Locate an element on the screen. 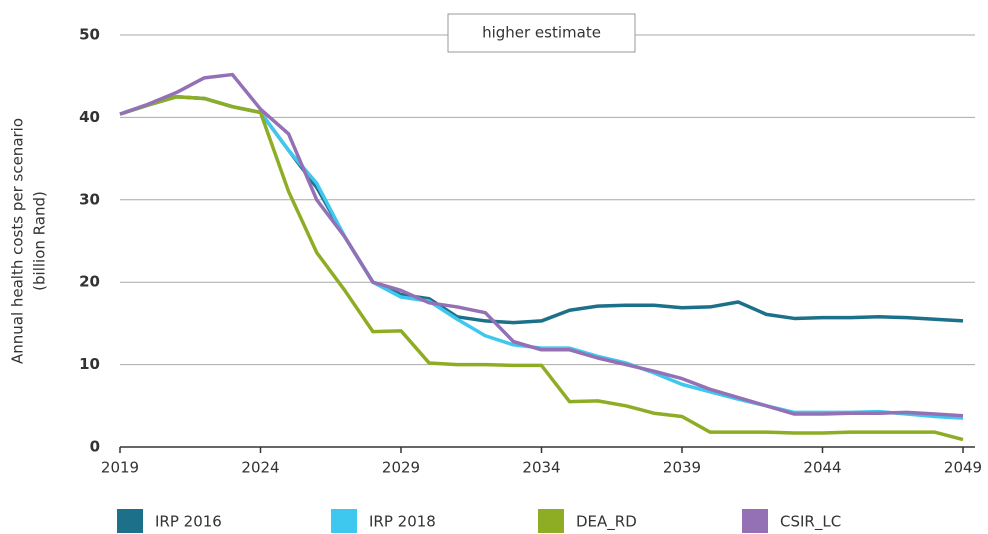 This screenshot has width=988, height=534. annotation-box is located at coordinates (541, 33).